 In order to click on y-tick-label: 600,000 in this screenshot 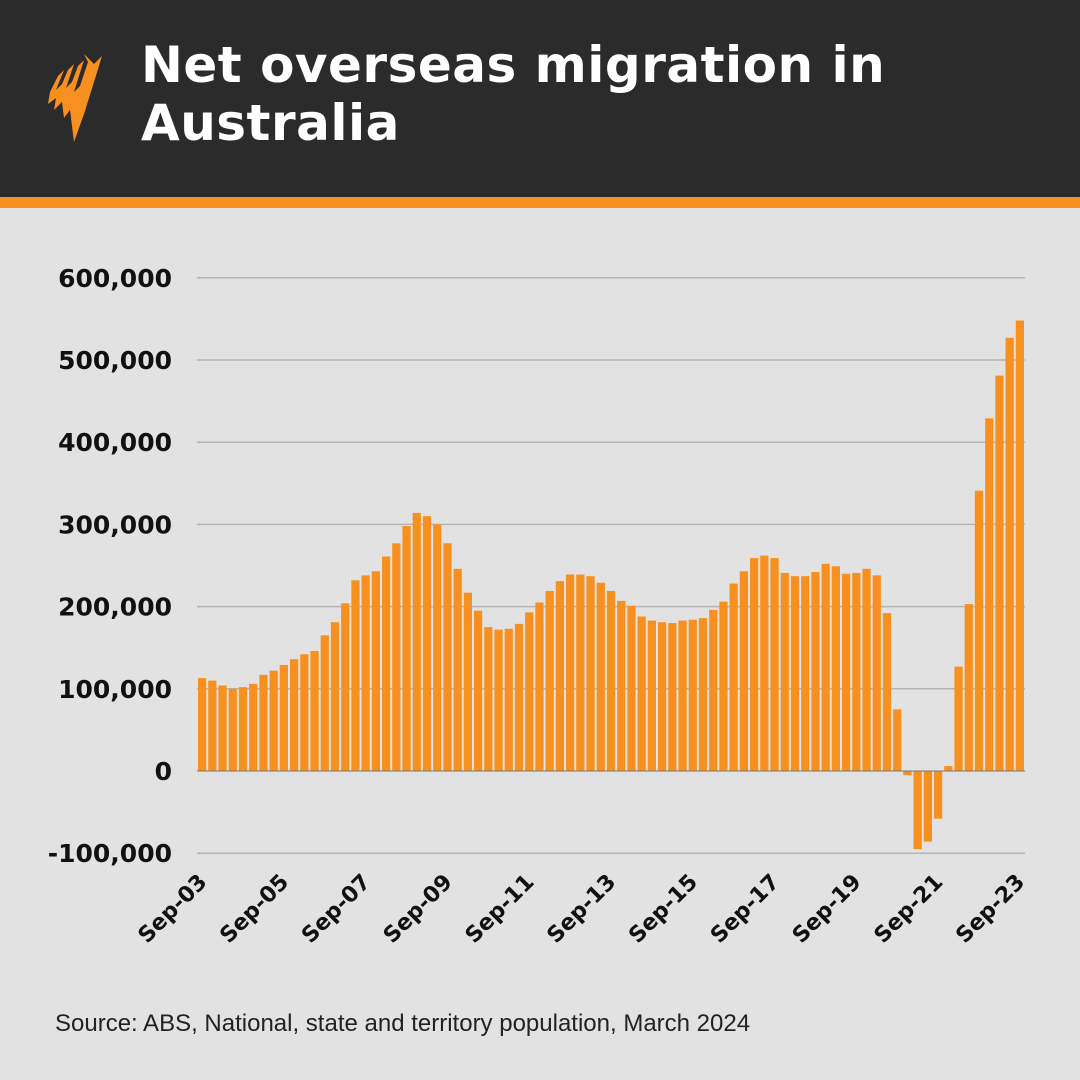, I will do `click(115, 278)`.